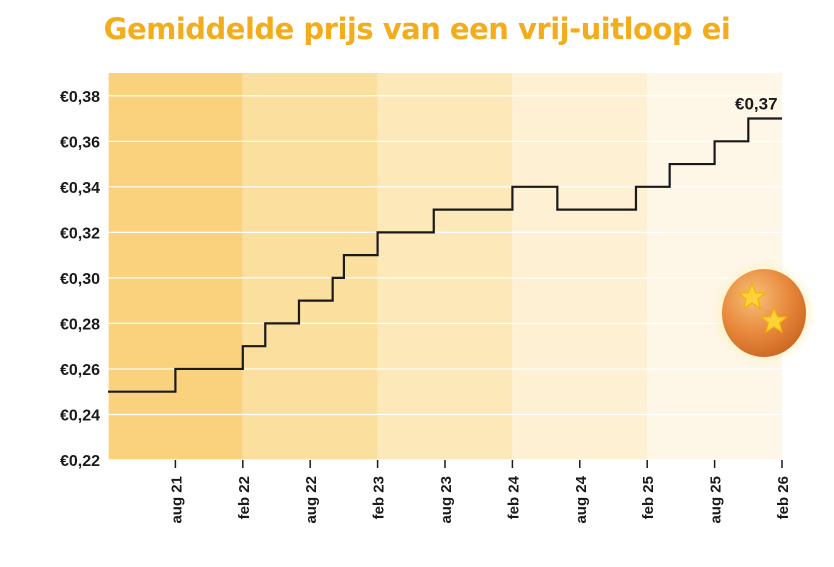 The image size is (834, 567). What do you see at coordinates (80, 97) in the screenshot?
I see `y-tick-label: €0,38` at bounding box center [80, 97].